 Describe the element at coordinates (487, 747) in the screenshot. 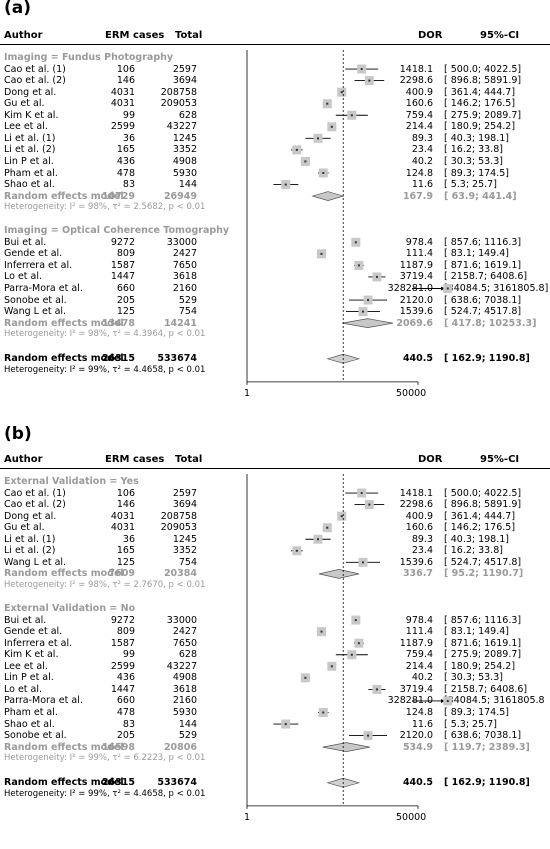

I see `subgroup-ci: [ 119.7; 2389.3]` at that location.